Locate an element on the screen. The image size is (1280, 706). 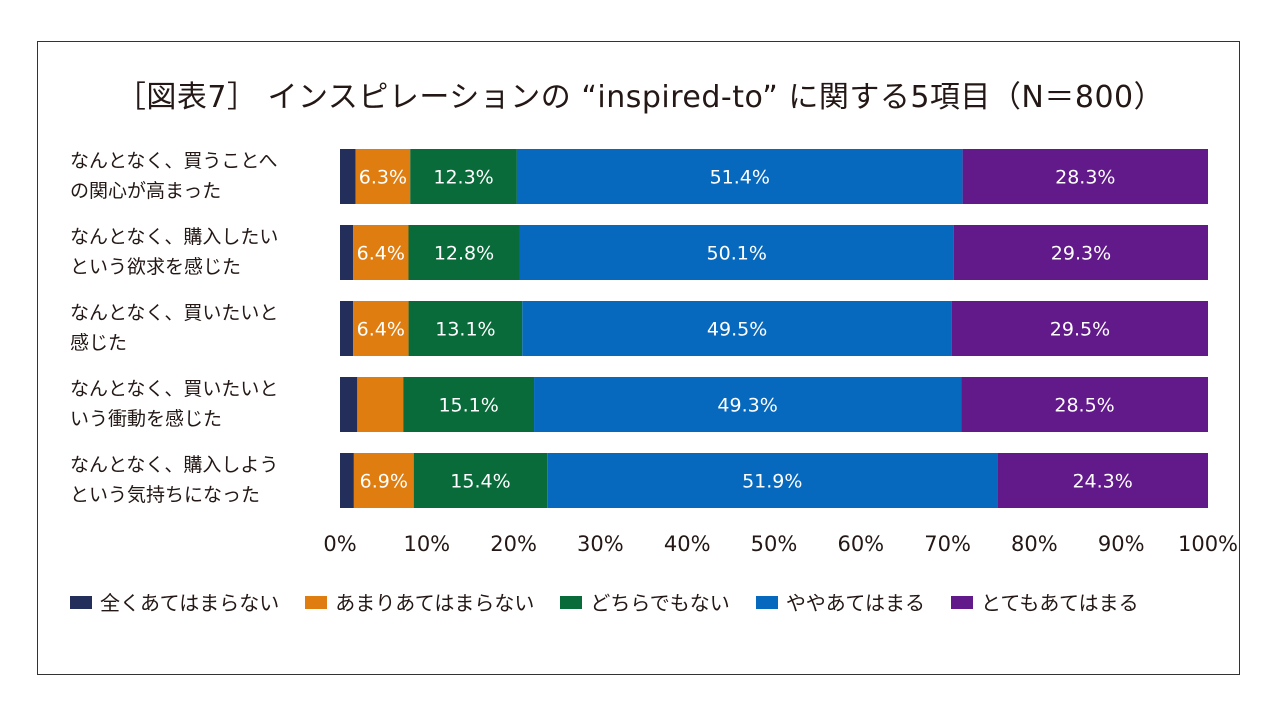
data-label: 49.3% is located at coordinates (747, 406).